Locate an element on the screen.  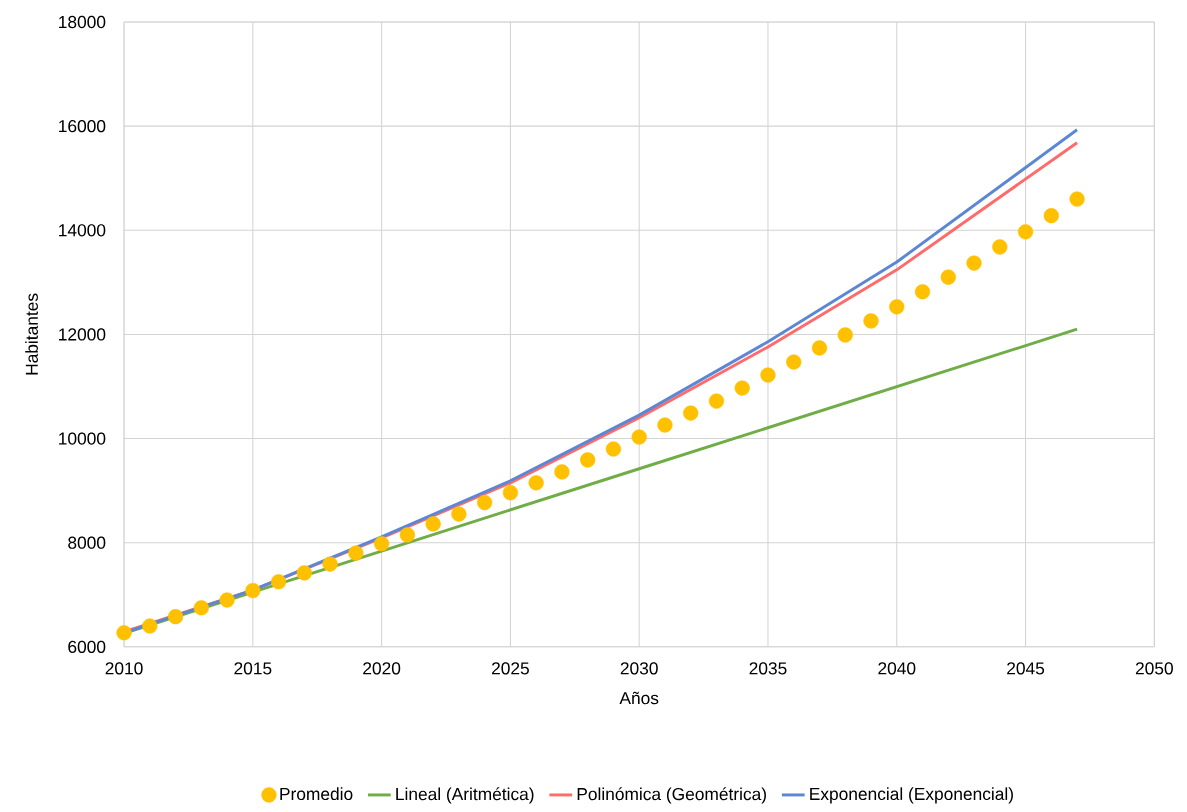
legend-label: Lineal (Aritmética) is located at coordinates (465, 795).